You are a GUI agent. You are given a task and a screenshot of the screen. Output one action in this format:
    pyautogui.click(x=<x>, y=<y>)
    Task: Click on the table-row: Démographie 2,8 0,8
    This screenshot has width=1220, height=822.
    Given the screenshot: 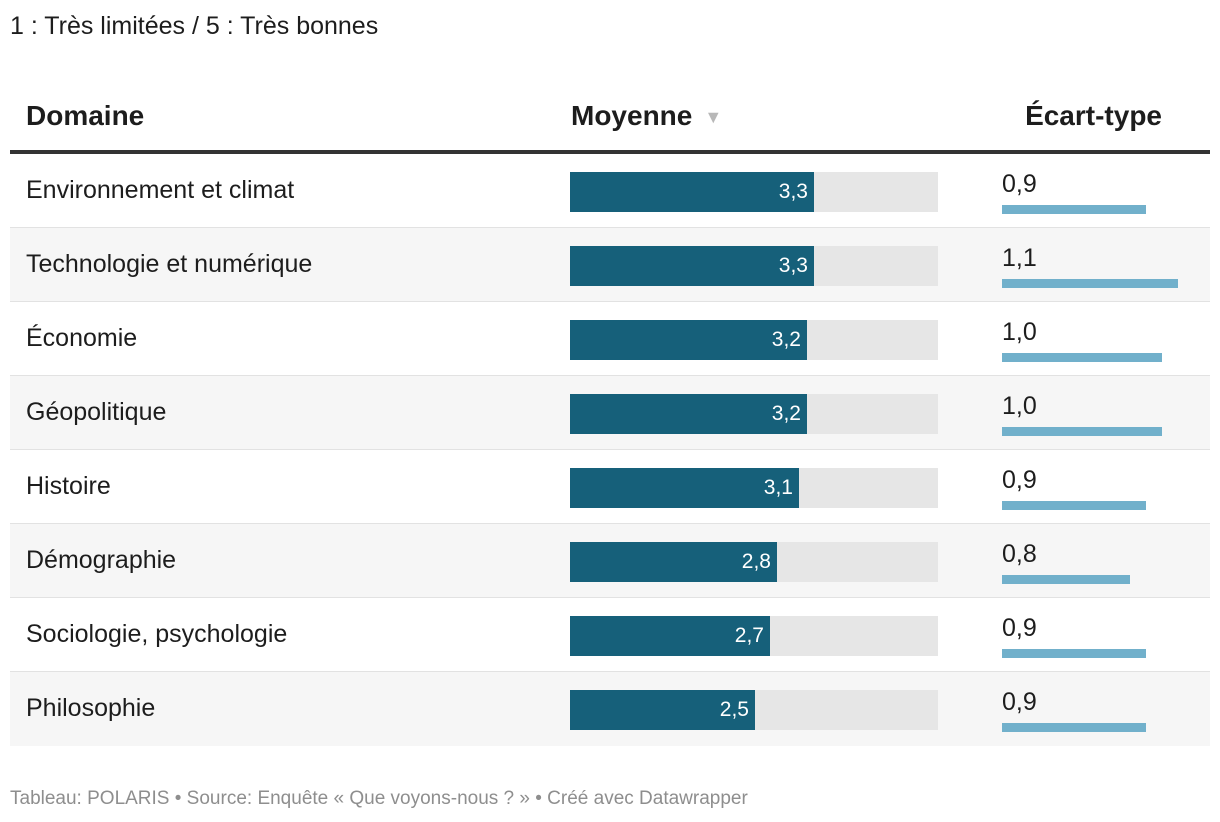 What is the action you would take?
    pyautogui.click(x=610, y=561)
    